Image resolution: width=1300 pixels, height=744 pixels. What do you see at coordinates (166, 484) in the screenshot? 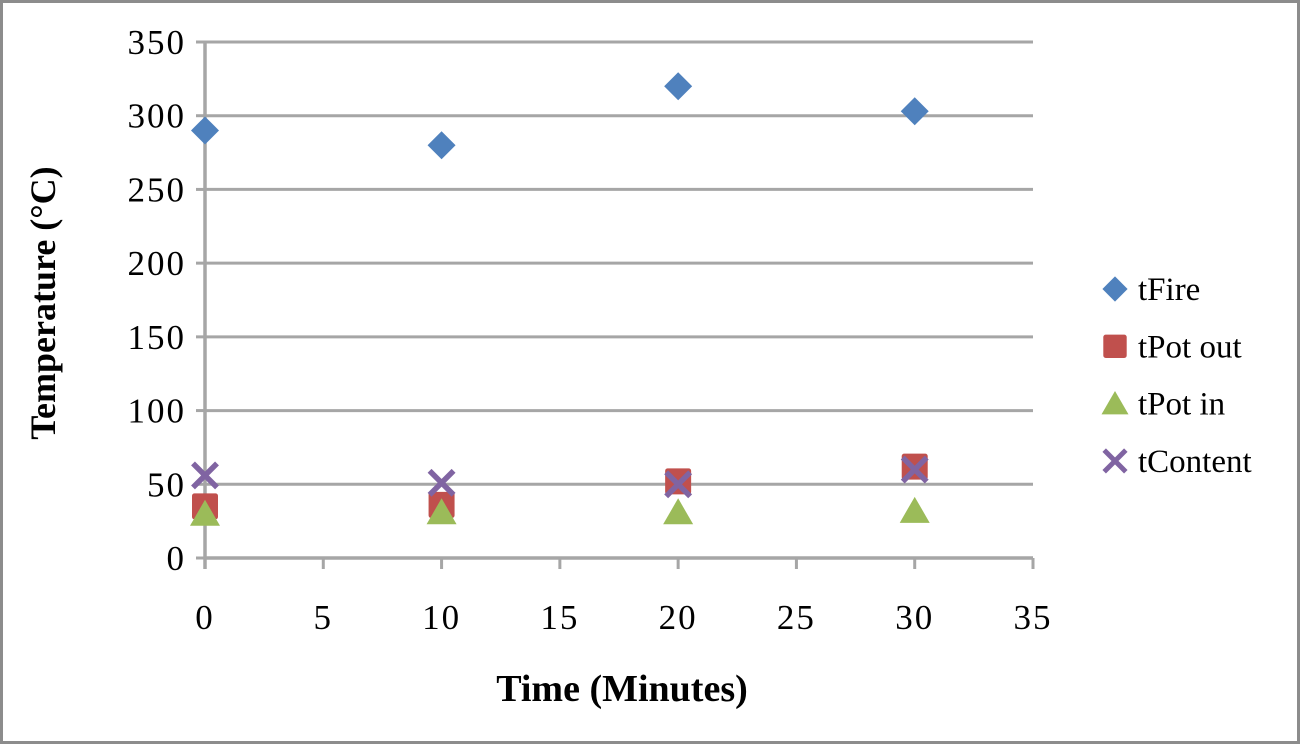
I see `y-tick-label: 50` at bounding box center [166, 484].